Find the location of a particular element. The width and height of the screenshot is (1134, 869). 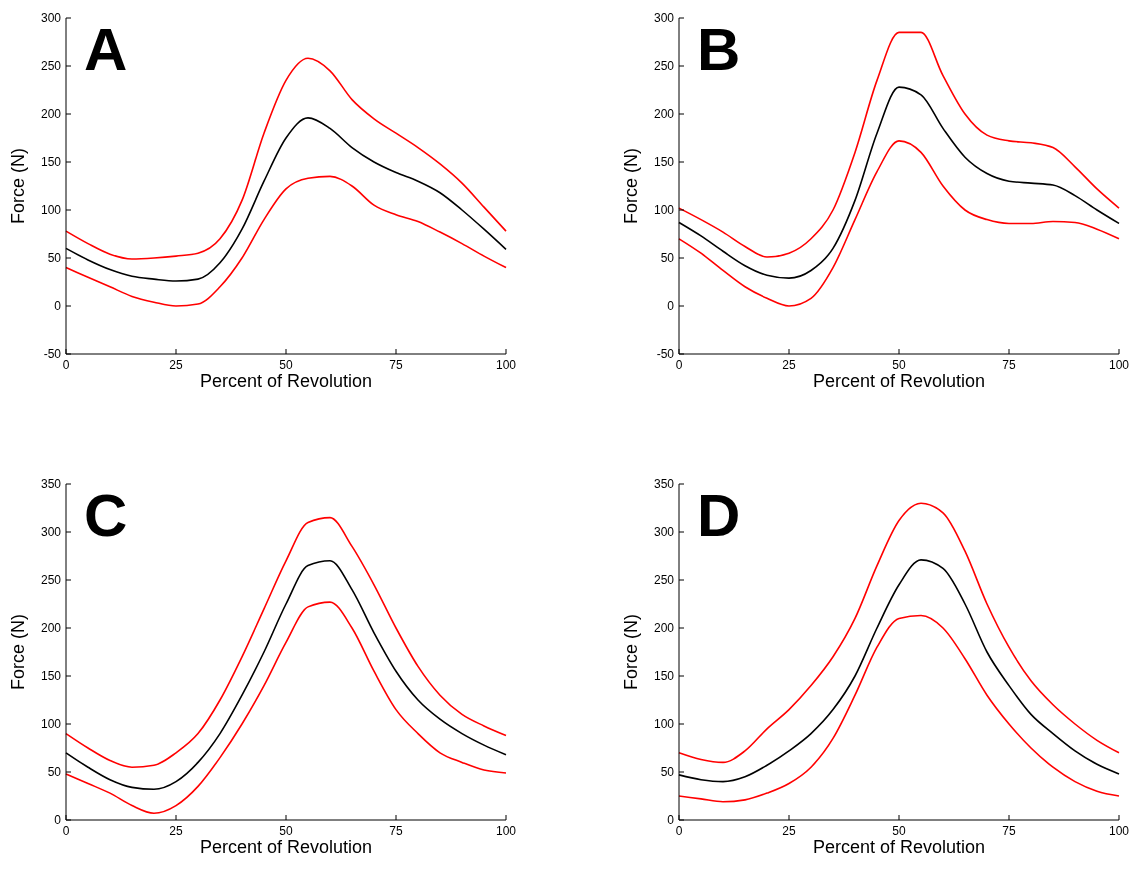

chart-title: A is located at coordinates (106, 49).